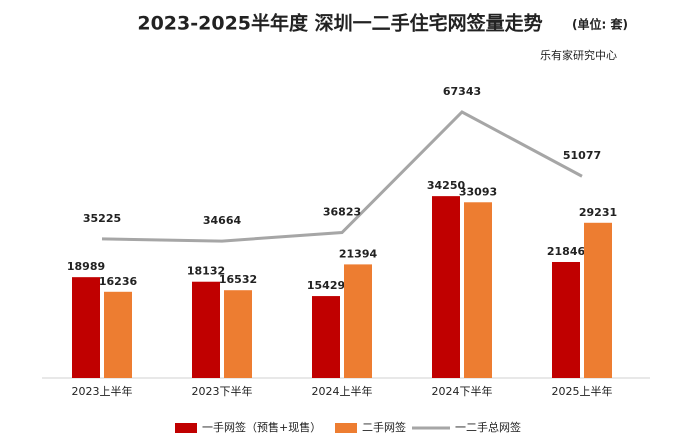  What do you see at coordinates (222, 391) in the screenshot?
I see `x-tick-label: 2023下半年` at bounding box center [222, 391].